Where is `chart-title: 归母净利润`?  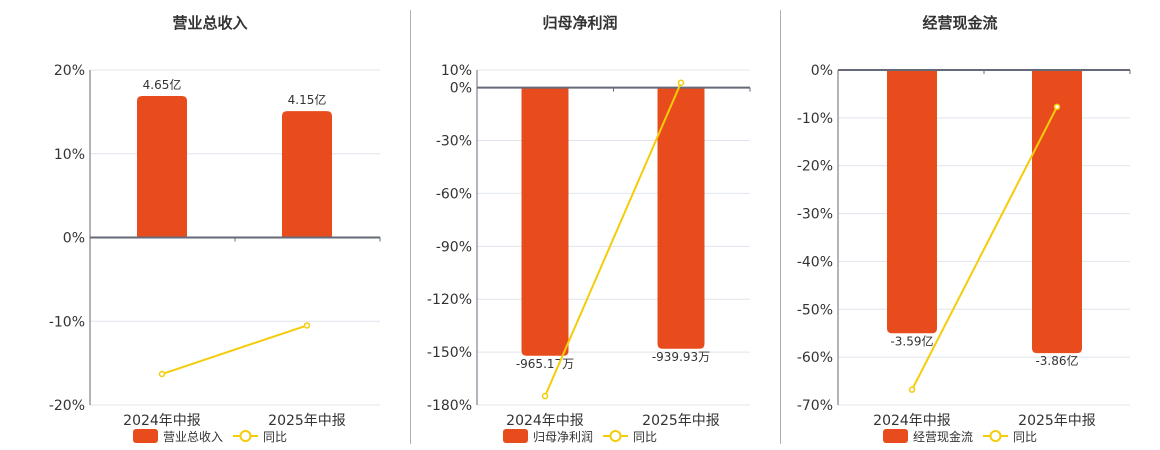
chart-title: 归母净利润 is located at coordinates (579, 23).